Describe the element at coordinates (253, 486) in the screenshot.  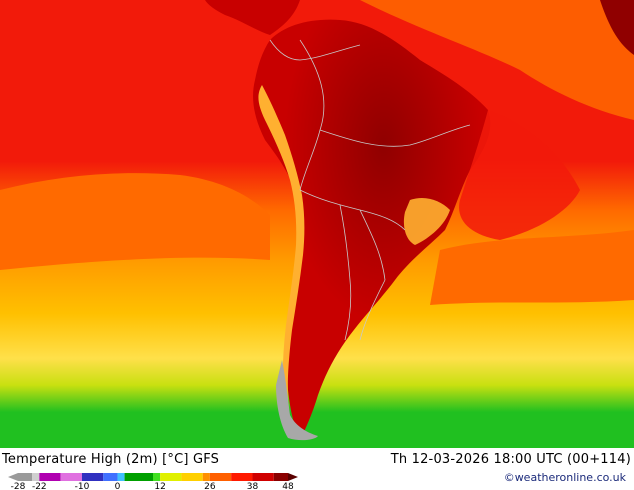
I see `legend-tick-label: 38` at that location.